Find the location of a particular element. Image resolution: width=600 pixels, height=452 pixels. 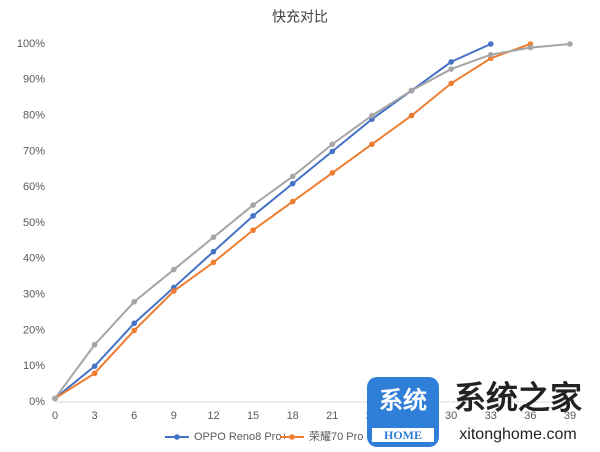

y-tick-label: 30% is located at coordinates (34, 295).